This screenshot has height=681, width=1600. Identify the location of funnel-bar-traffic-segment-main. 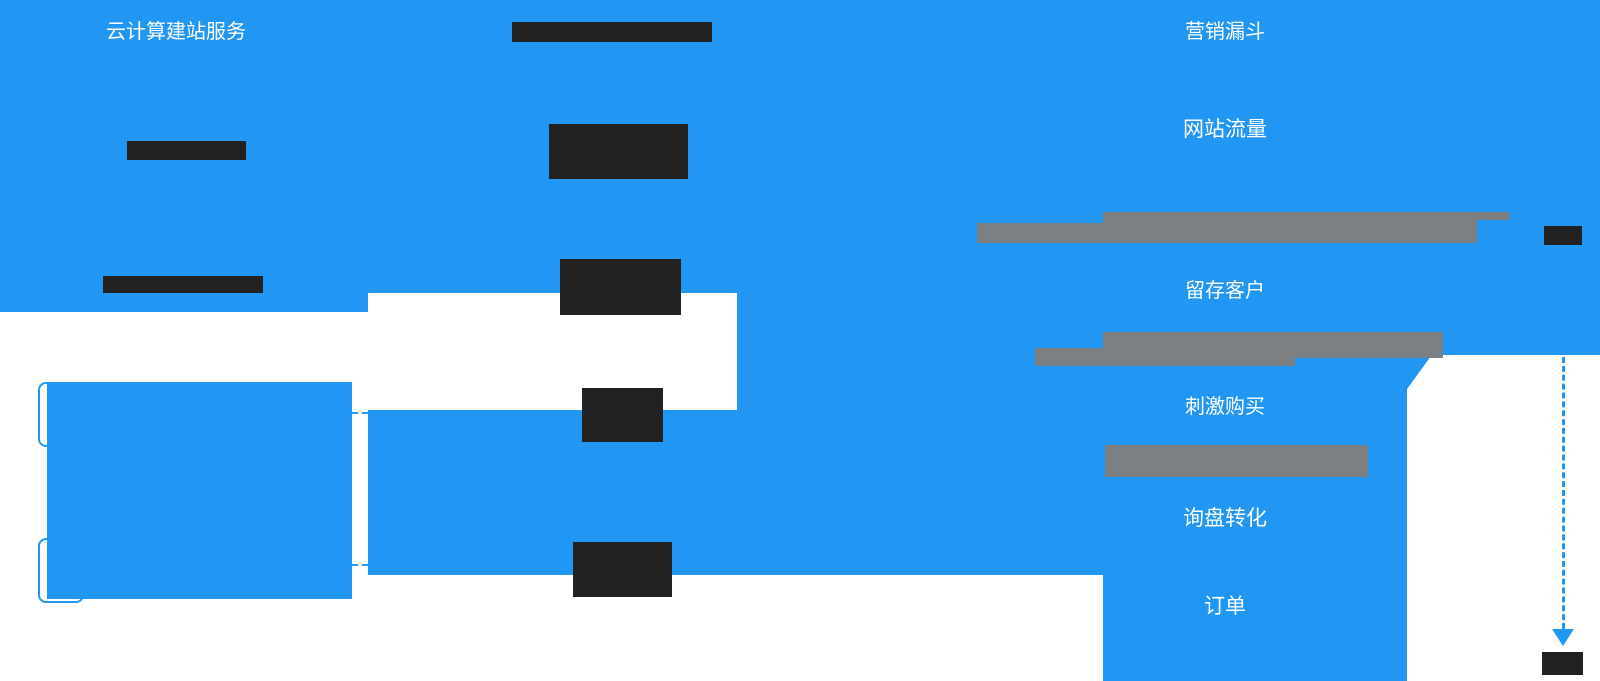
(1290, 231).